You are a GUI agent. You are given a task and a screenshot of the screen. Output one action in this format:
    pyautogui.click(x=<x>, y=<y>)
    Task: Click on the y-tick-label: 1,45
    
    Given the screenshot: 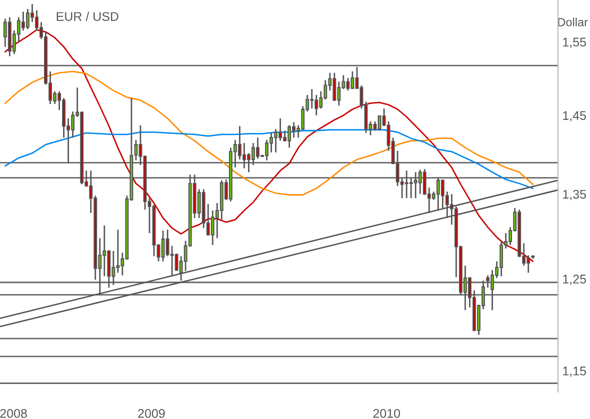 What is the action you would take?
    pyautogui.click(x=574, y=116)
    